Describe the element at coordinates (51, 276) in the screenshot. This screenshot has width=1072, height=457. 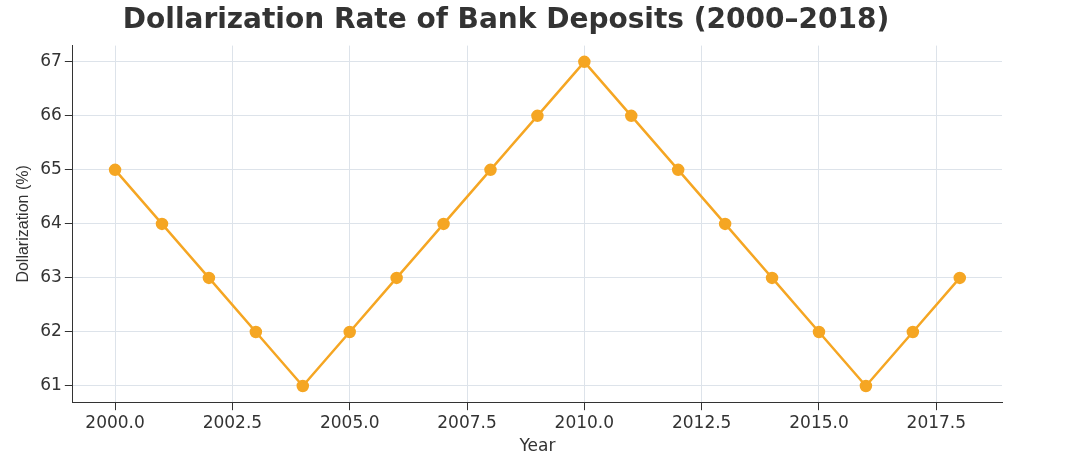
I see `y-tick-label: 63` at that location.